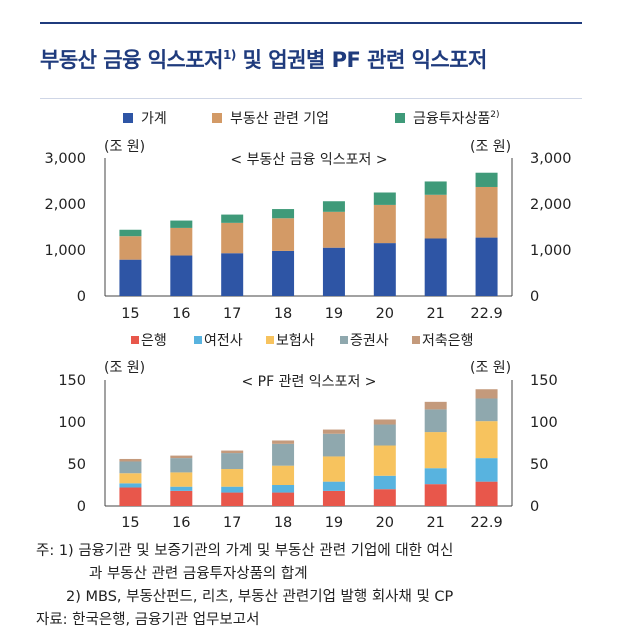 This screenshot has width=618, height=642. I want to click on legend-label: 부동산 관련 기업, so click(279, 119).